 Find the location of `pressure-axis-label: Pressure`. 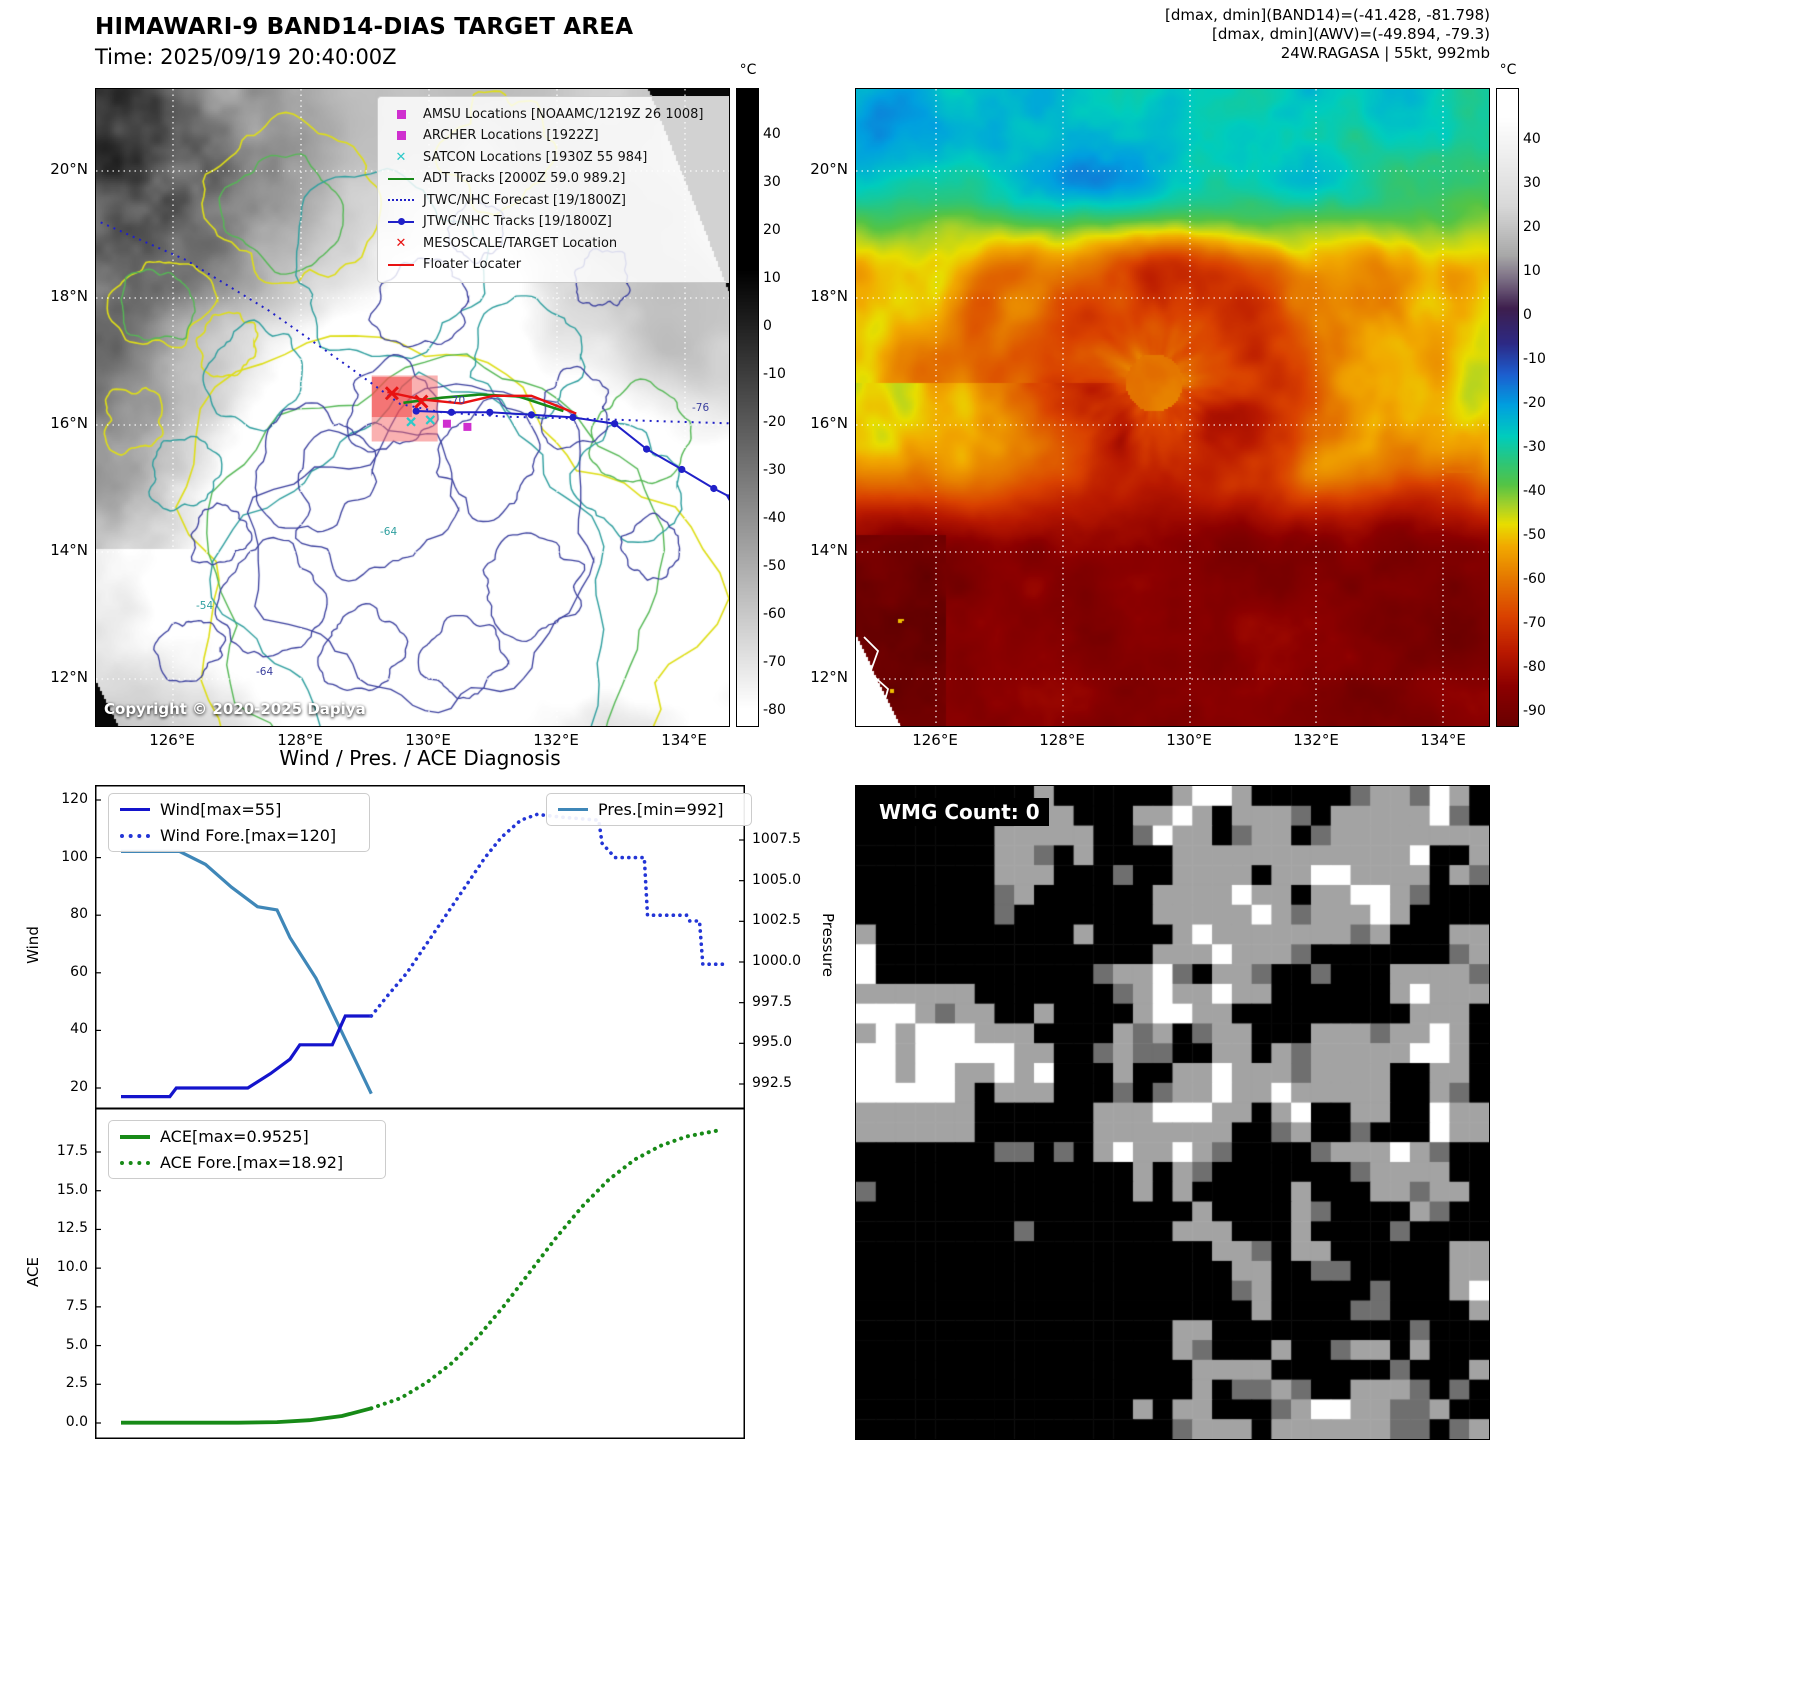

pressure-axis-label: Pressure is located at coordinates (828, 945).